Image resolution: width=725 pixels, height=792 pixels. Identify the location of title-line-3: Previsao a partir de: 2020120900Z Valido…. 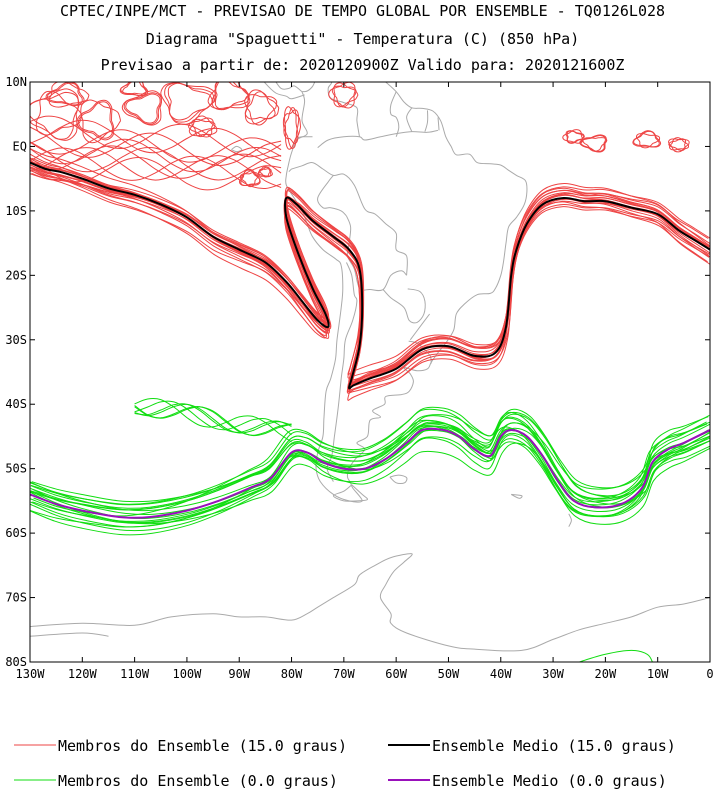
(362, 65).